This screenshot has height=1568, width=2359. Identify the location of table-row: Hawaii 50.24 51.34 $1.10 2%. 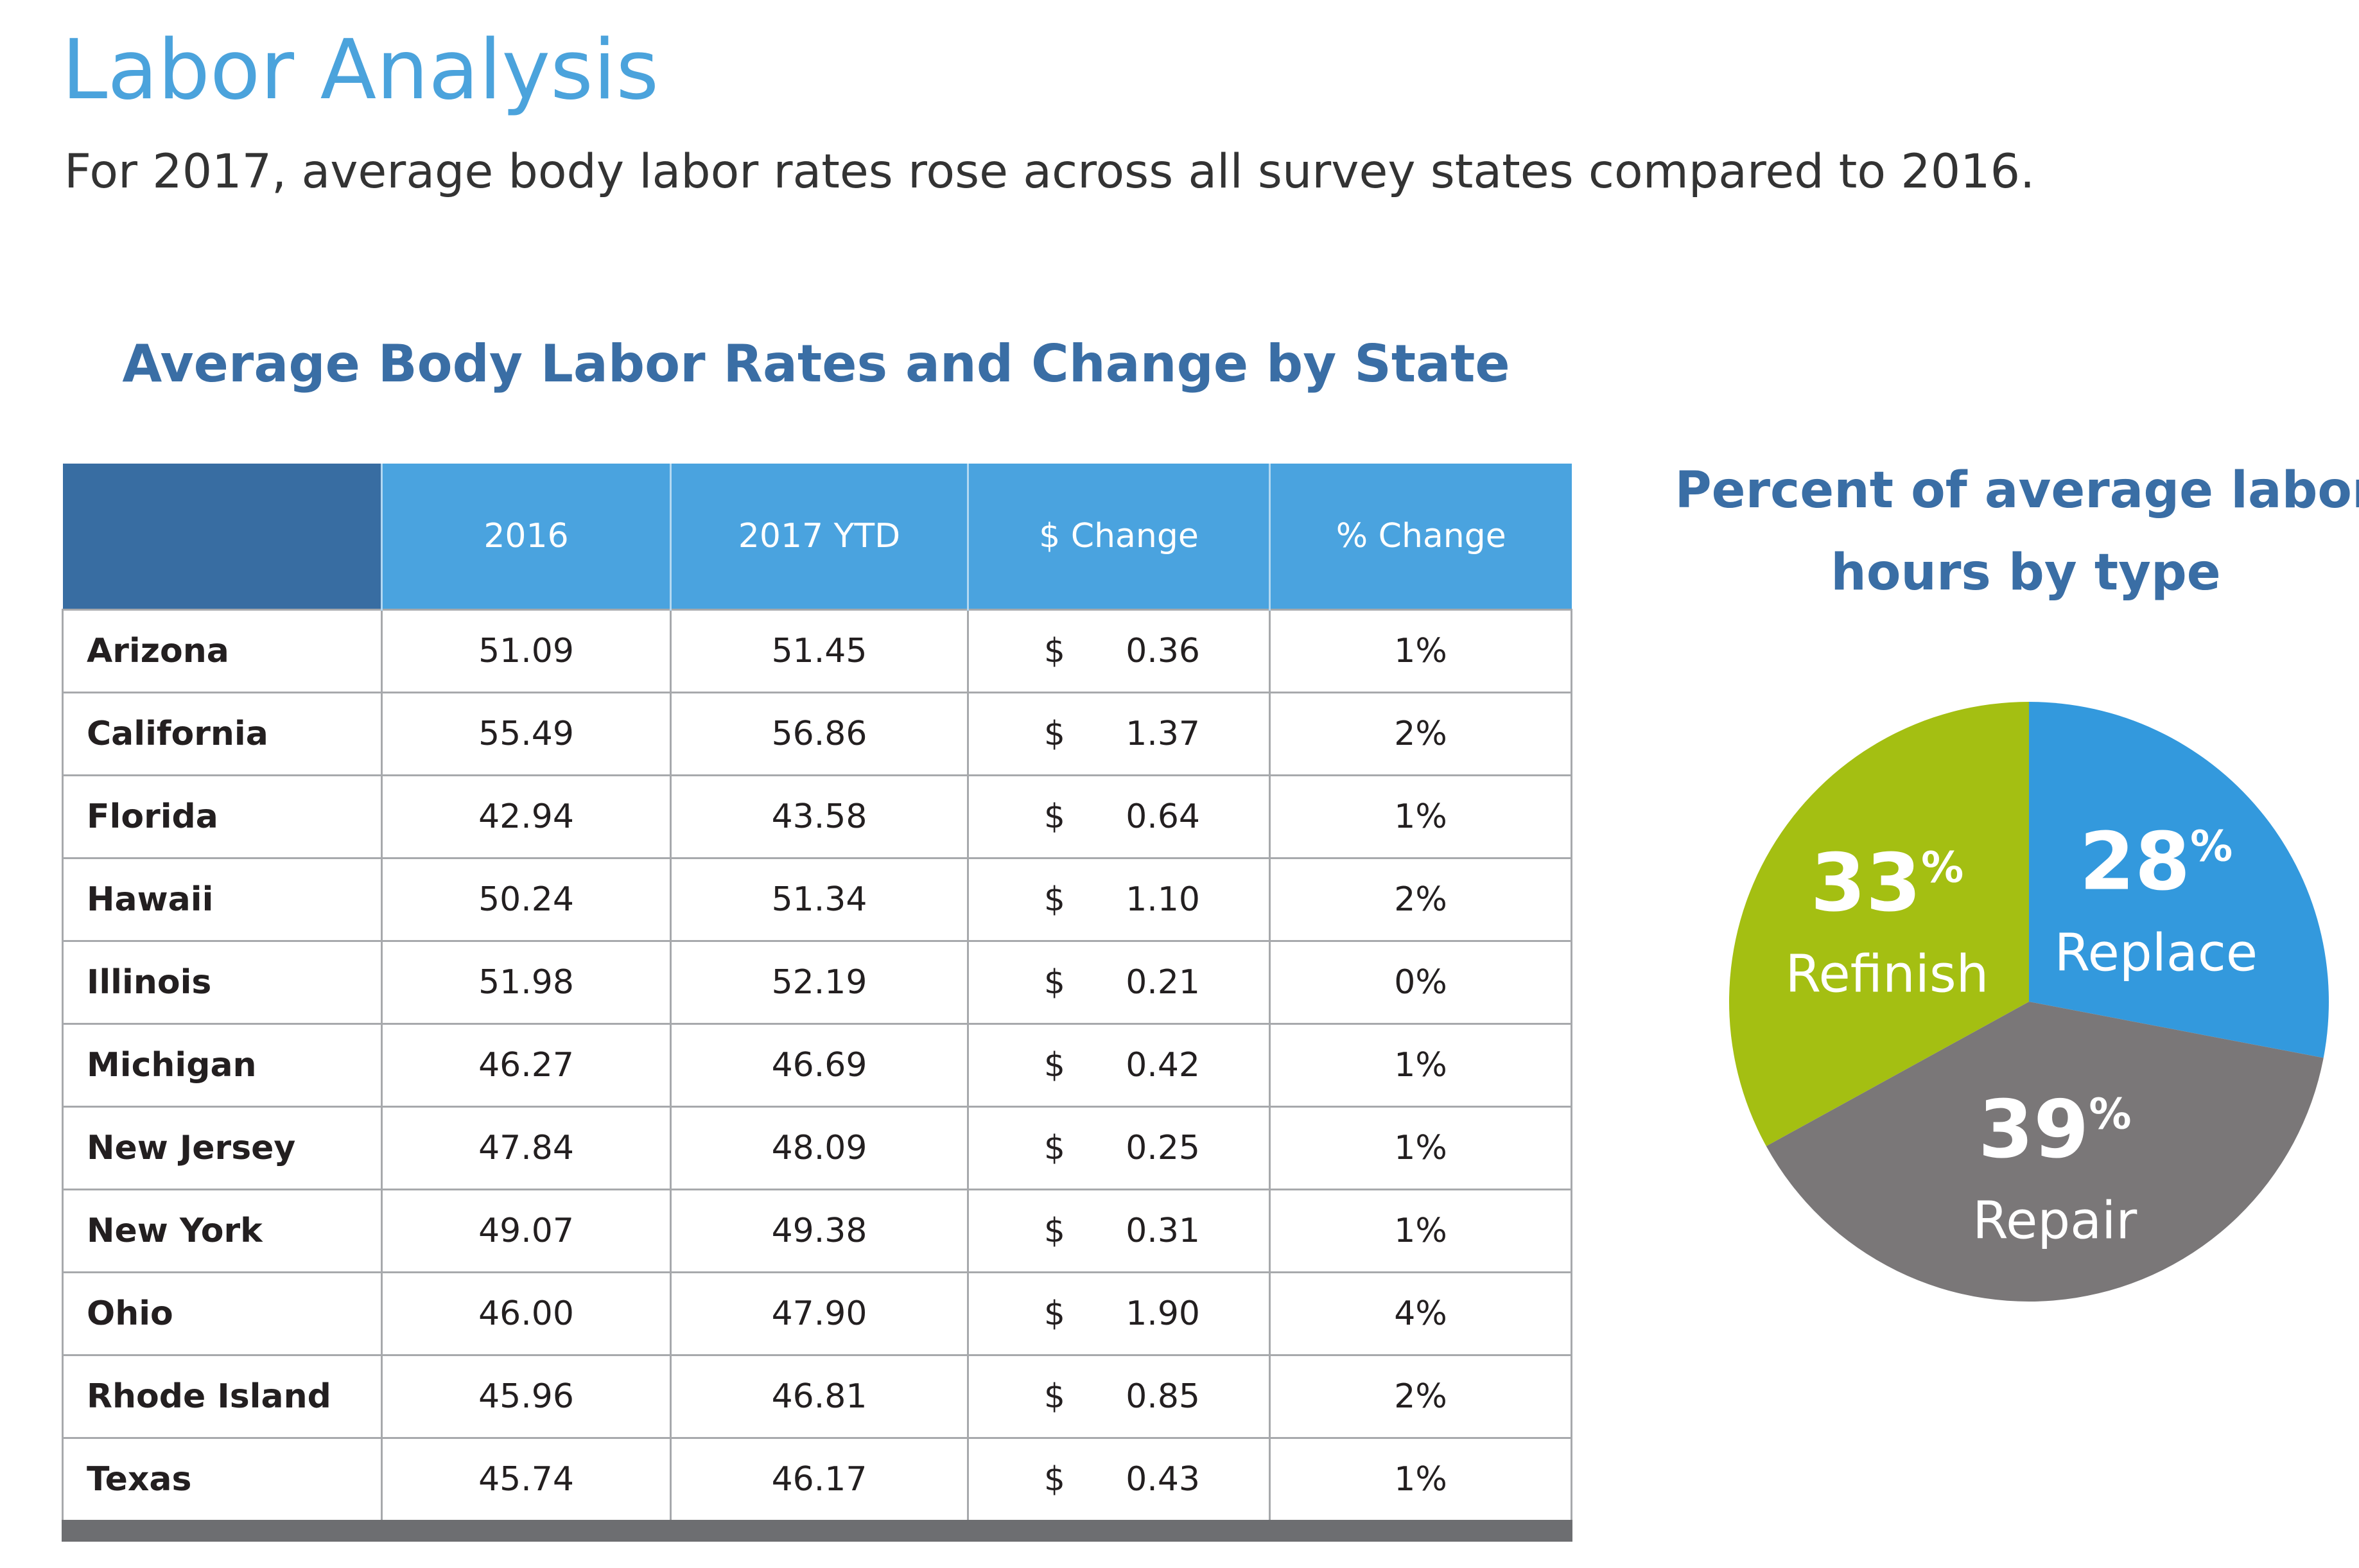
(817, 899).